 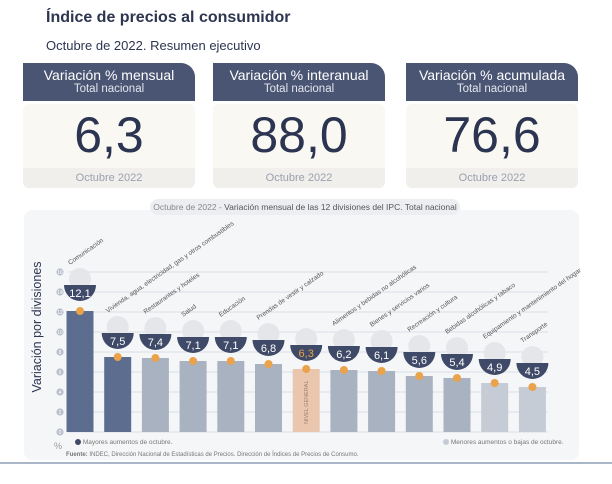 I want to click on bottom-divider, so click(x=306, y=463).